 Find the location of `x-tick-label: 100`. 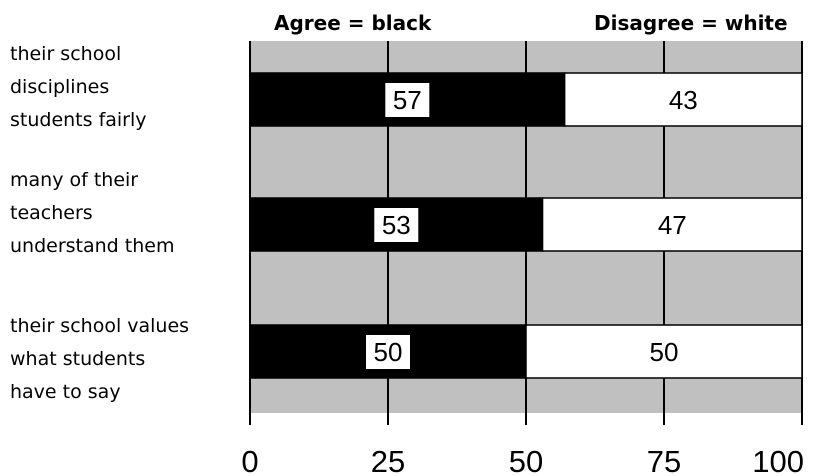

x-tick-label: 100 is located at coordinates (778, 460).